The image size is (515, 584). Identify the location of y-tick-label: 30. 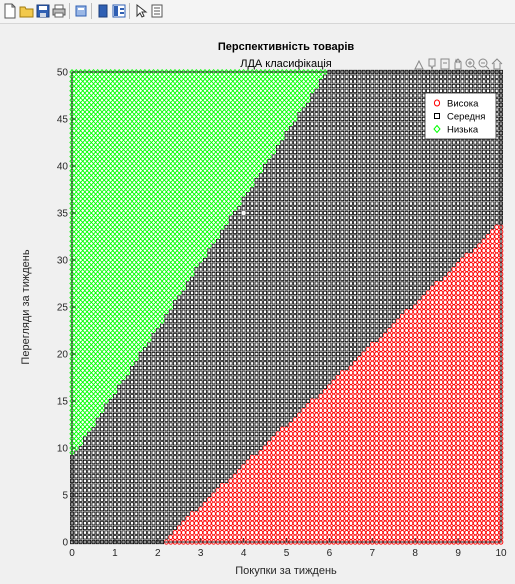
(63, 261).